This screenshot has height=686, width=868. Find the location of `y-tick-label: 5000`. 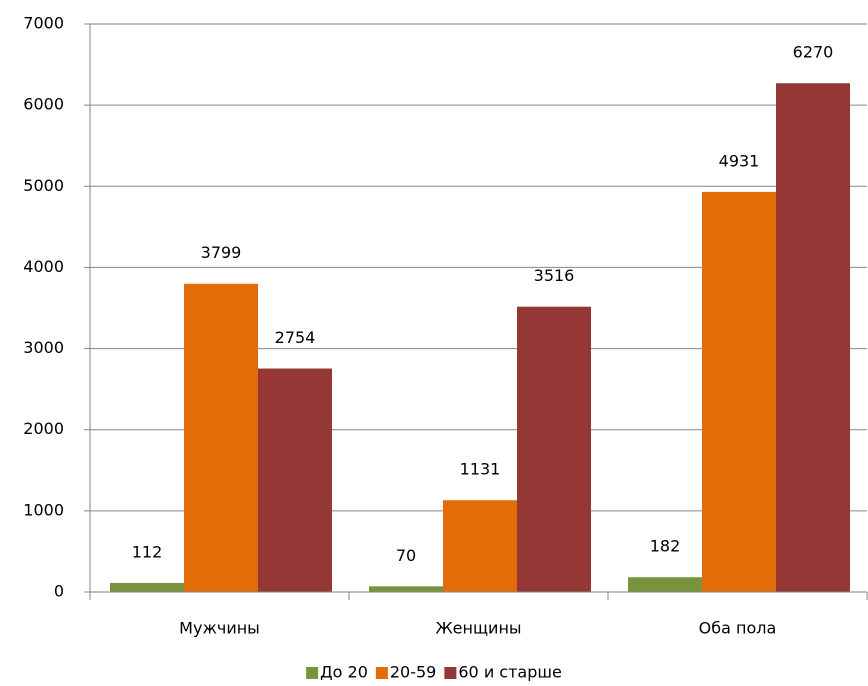

y-tick-label: 5000 is located at coordinates (43, 185).